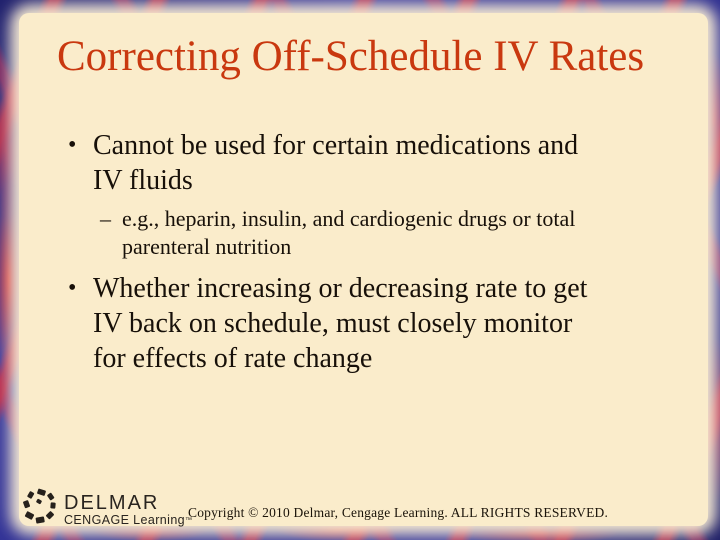  What do you see at coordinates (351, 56) in the screenshot?
I see `slide-title: Correcting Off-Schedule IV Rates` at bounding box center [351, 56].